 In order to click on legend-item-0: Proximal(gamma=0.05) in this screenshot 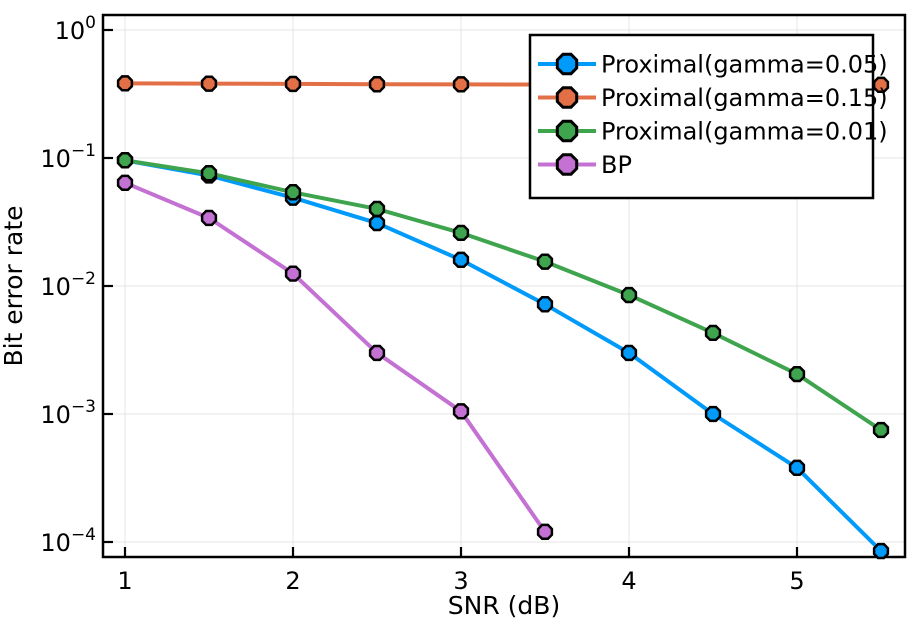, I will do `click(713, 65)`.